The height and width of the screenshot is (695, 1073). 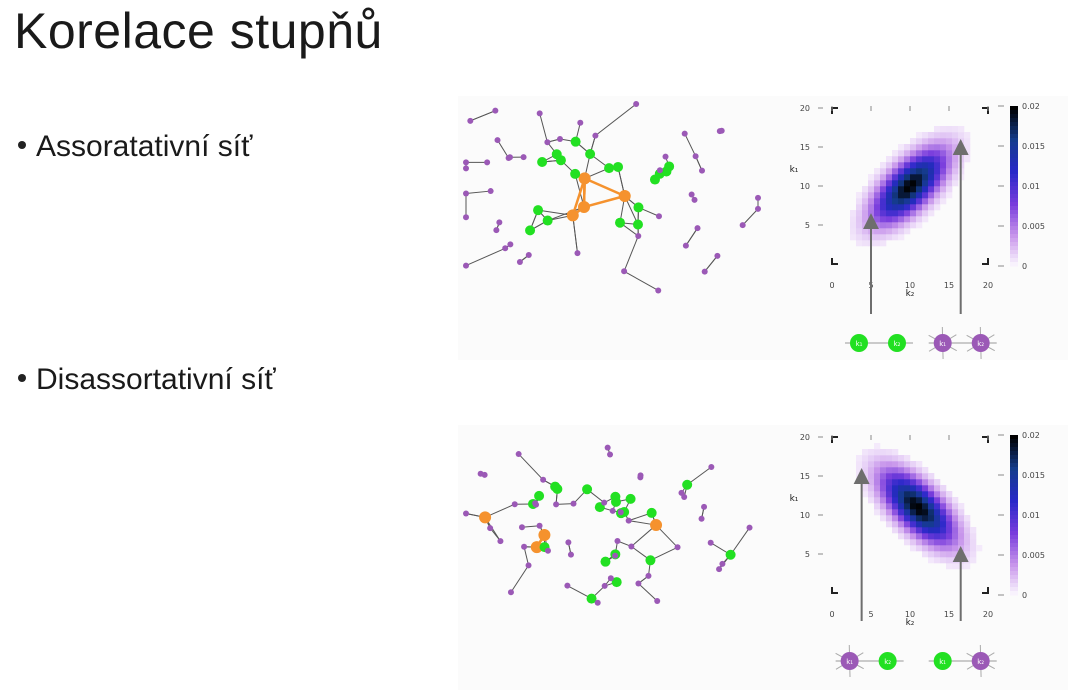 What do you see at coordinates (485, 256) in the screenshot?
I see `network-edge` at bounding box center [485, 256].